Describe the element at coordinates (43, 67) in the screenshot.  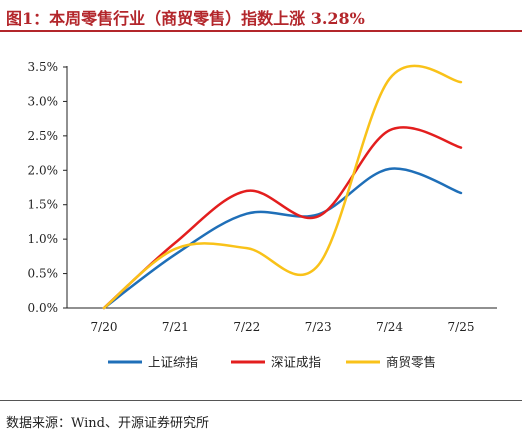
I see `y-tick-label: 3.5%` at that location.